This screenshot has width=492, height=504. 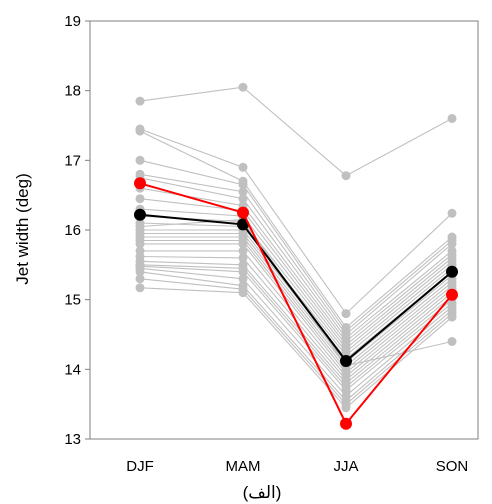 What do you see at coordinates (72, 300) in the screenshot?
I see `y-tick-label: 15` at bounding box center [72, 300].